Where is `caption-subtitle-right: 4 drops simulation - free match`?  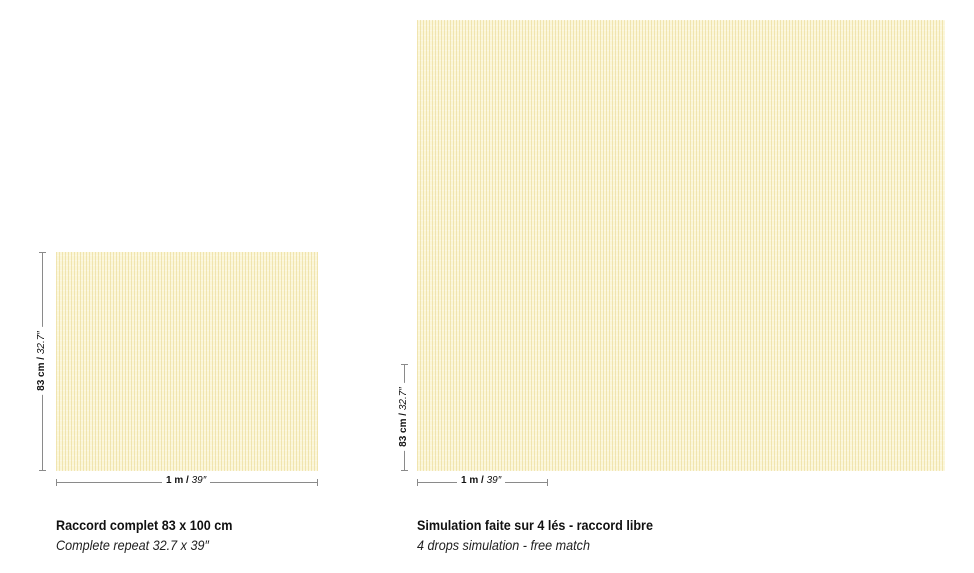 caption-subtitle-right: 4 drops simulation - free match is located at coordinates (503, 545).